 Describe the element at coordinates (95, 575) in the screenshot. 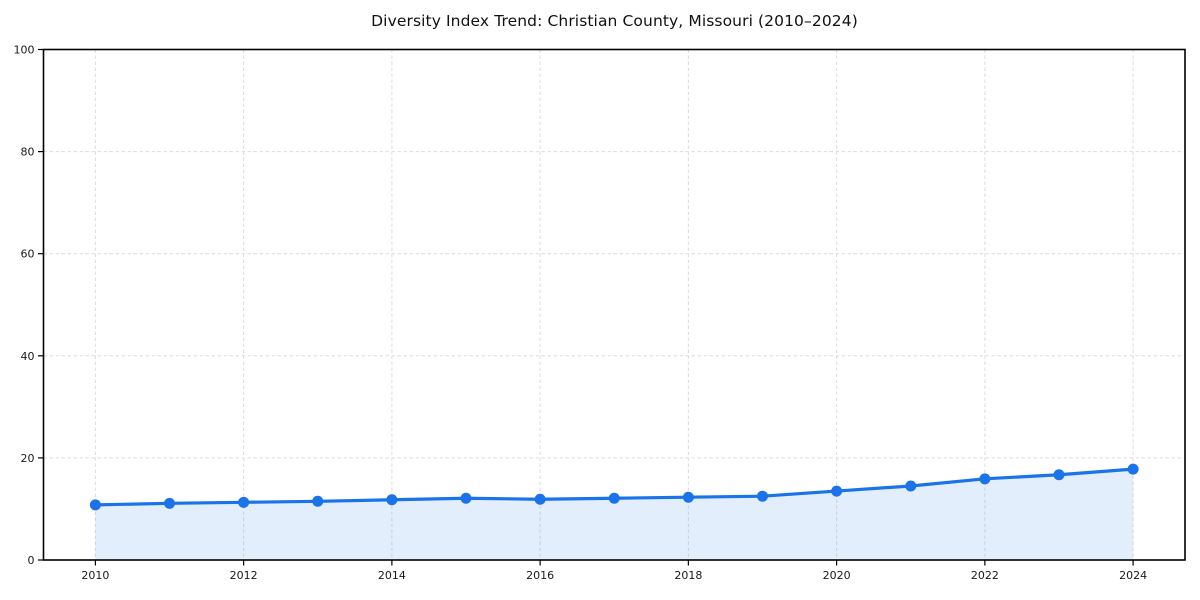

I see `x-tick-label: 2010` at that location.